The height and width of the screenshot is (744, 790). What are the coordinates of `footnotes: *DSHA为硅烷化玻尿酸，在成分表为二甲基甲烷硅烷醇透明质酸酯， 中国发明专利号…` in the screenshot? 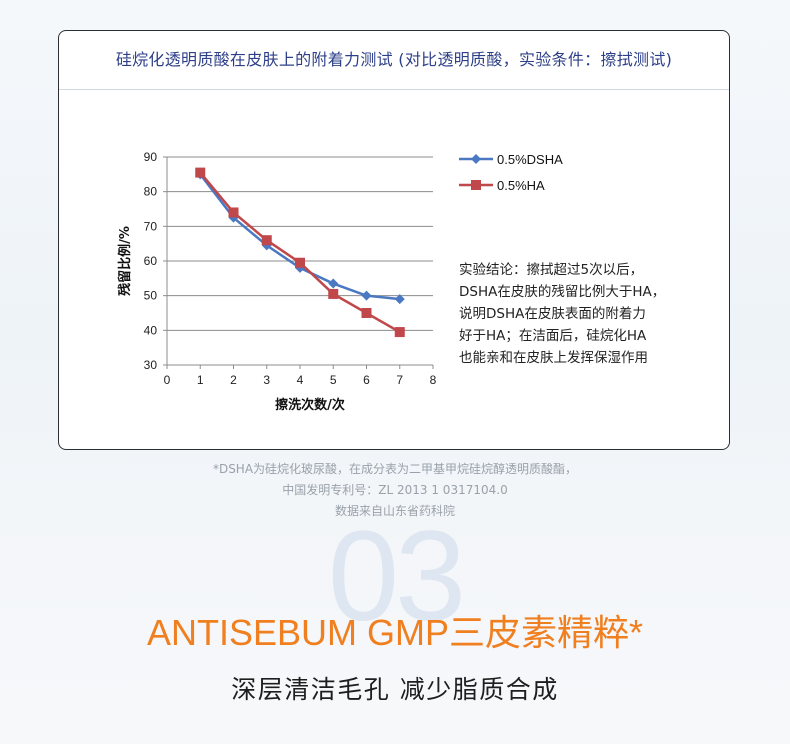 It's located at (395, 490).